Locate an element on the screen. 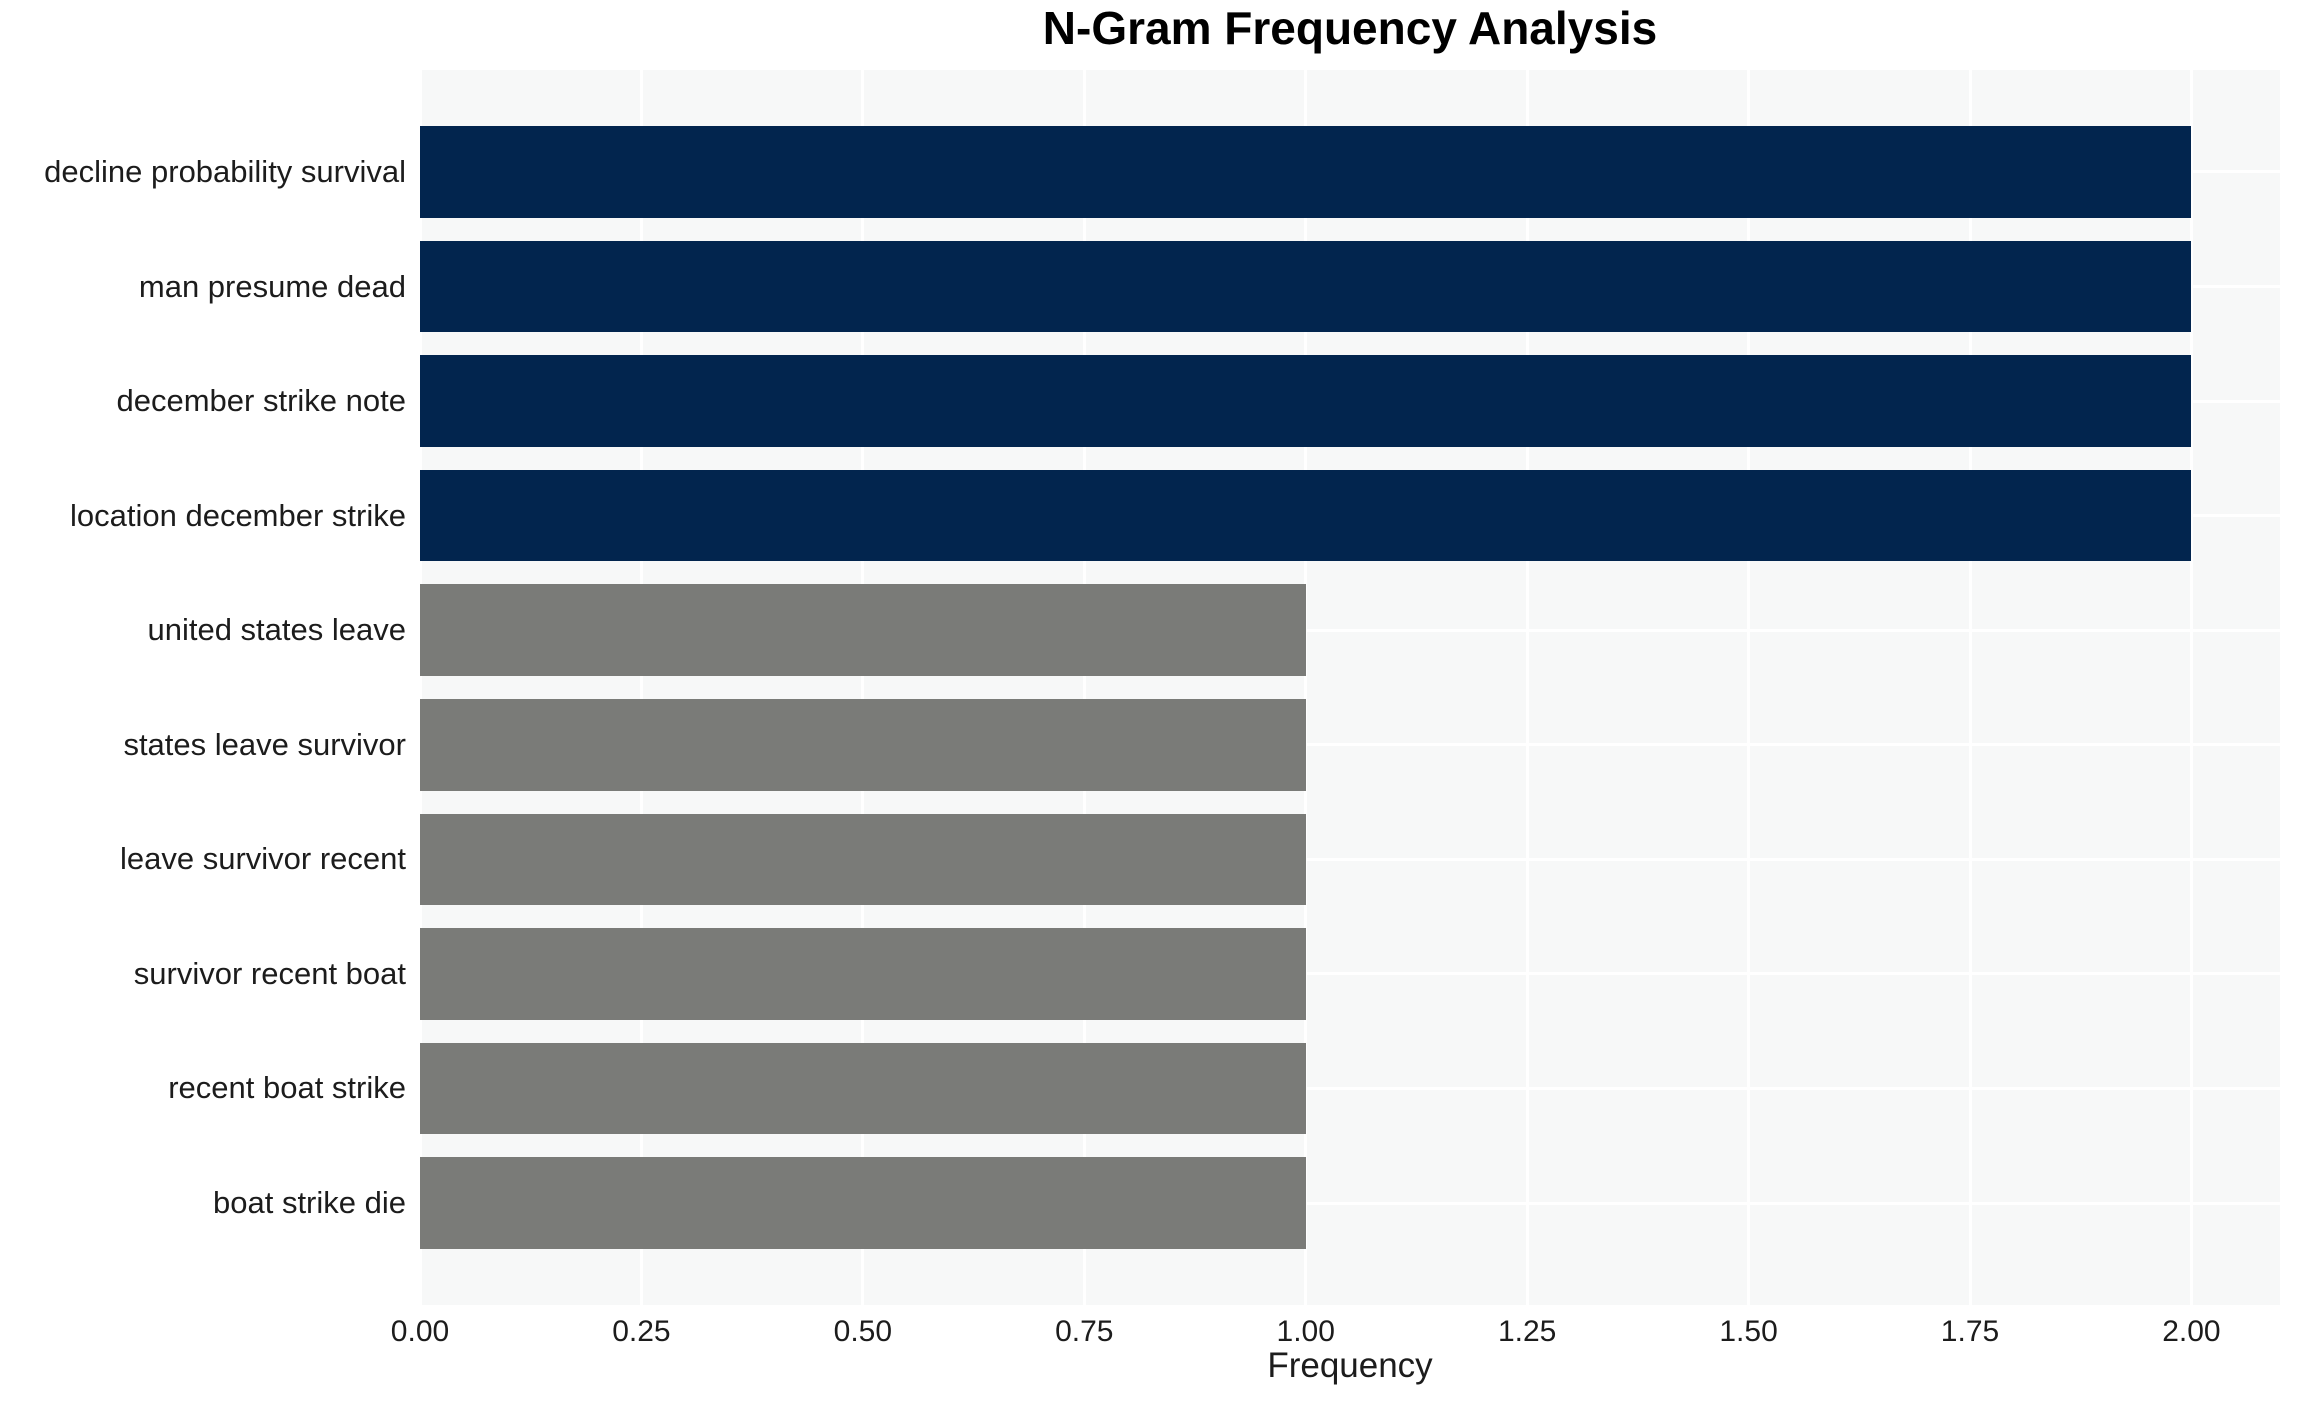 This screenshot has width=2298, height=1402. chart-title: N-Gram Frequency Analysis is located at coordinates (1350, 28).